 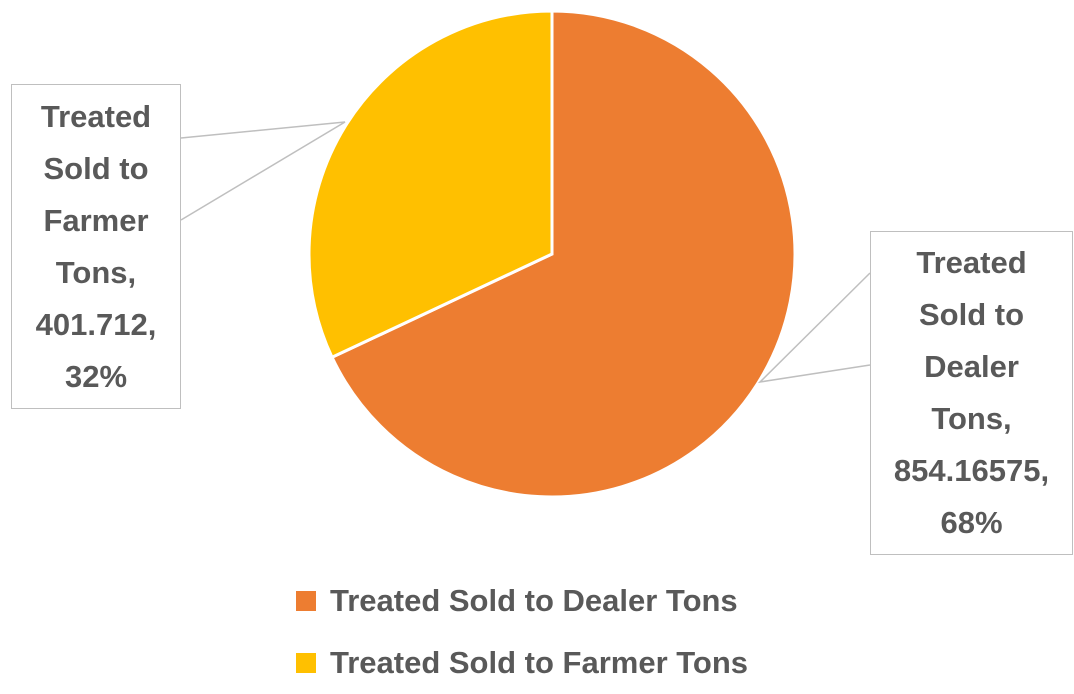 I want to click on legend-label-dealer: Treated Sold to Dealer Tons, so click(x=534, y=600).